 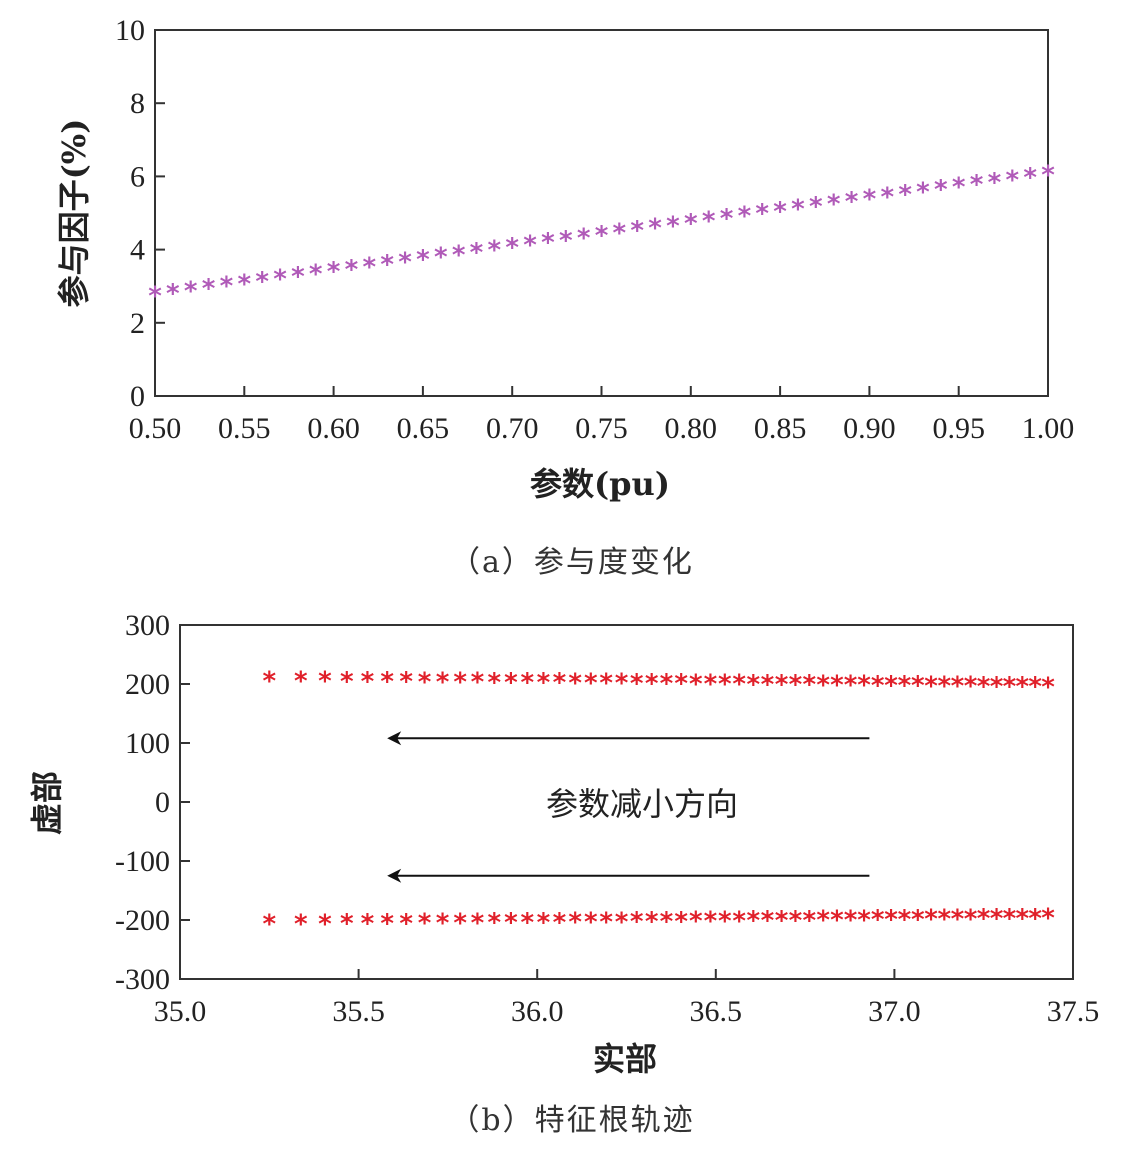 What do you see at coordinates (137, 103) in the screenshot?
I see `panel-a-y-tick-label: 8` at bounding box center [137, 103].